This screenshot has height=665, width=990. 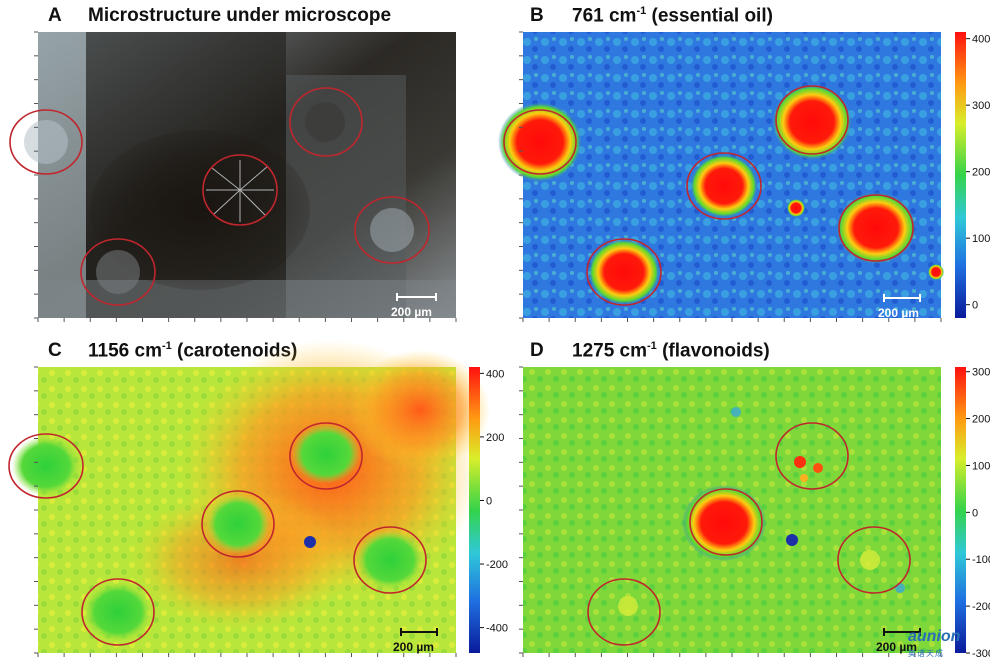 What do you see at coordinates (240, 15) in the screenshot?
I see `panel-a-title: Microstructure under microscope` at bounding box center [240, 15].